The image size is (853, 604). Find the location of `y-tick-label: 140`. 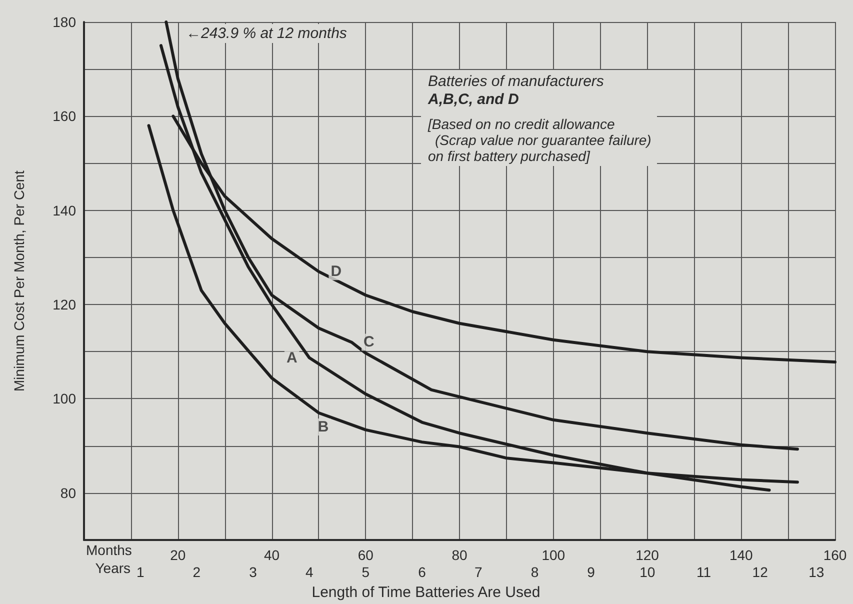

y-tick-label: 140 is located at coordinates (64, 210).